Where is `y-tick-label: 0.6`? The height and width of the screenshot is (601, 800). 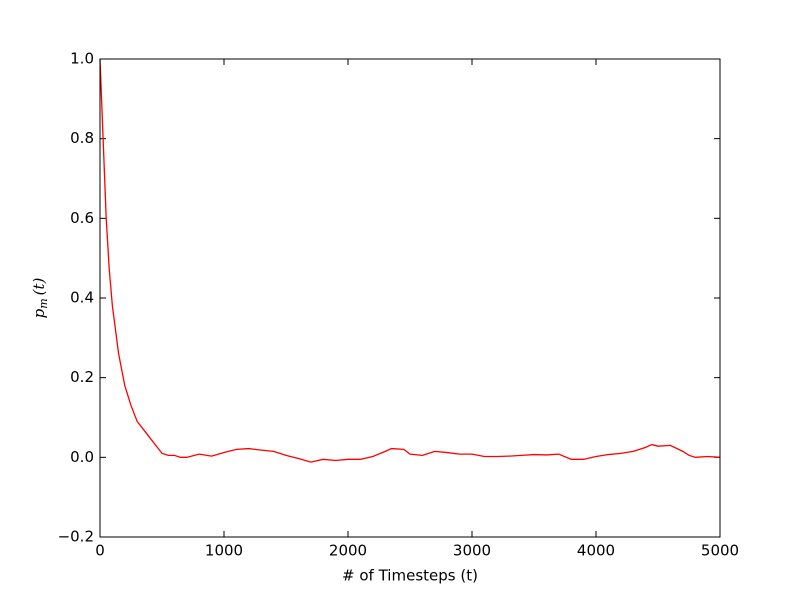
y-tick-label: 0.6 is located at coordinates (82, 218).